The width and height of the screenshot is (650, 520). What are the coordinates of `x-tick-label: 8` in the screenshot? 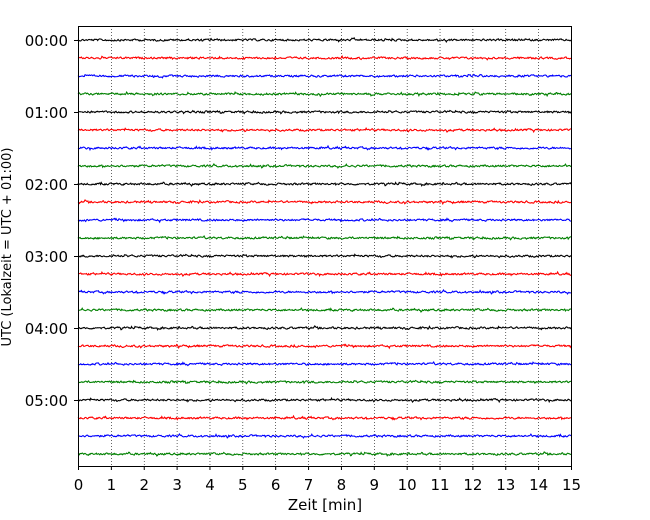 It's located at (342, 485).